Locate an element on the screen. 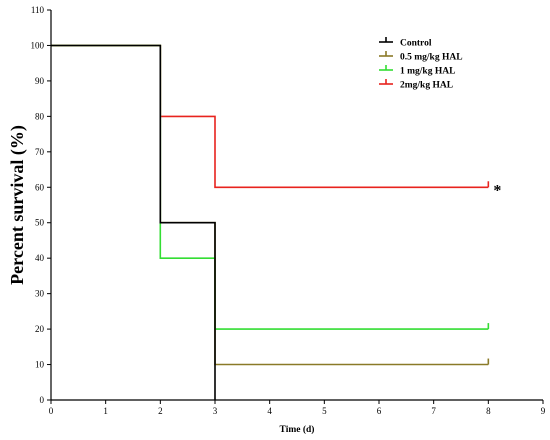 This screenshot has height=440, width=550. annotation-layer: * is located at coordinates (497, 190).